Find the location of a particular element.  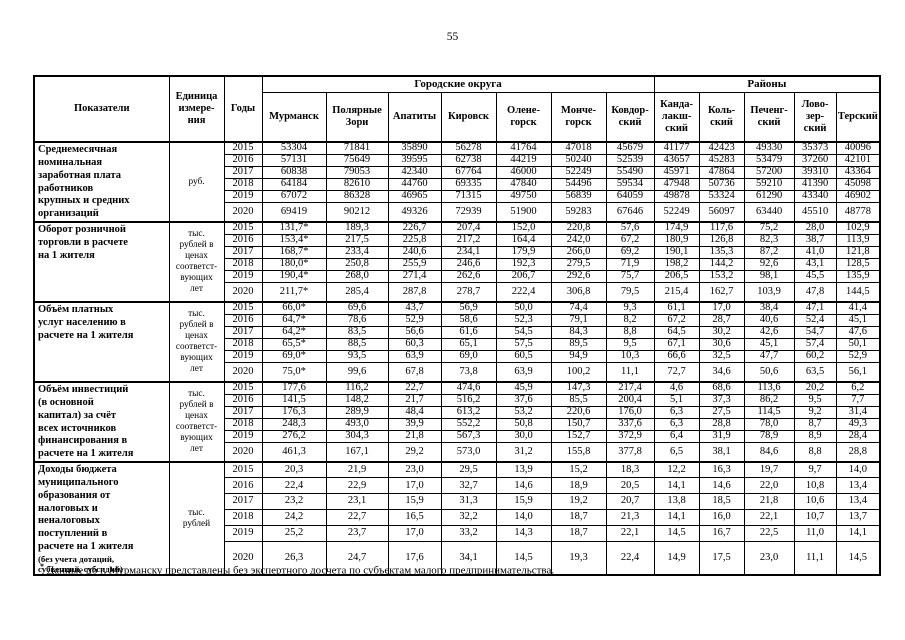

value-cell: 43657 is located at coordinates (676, 160).